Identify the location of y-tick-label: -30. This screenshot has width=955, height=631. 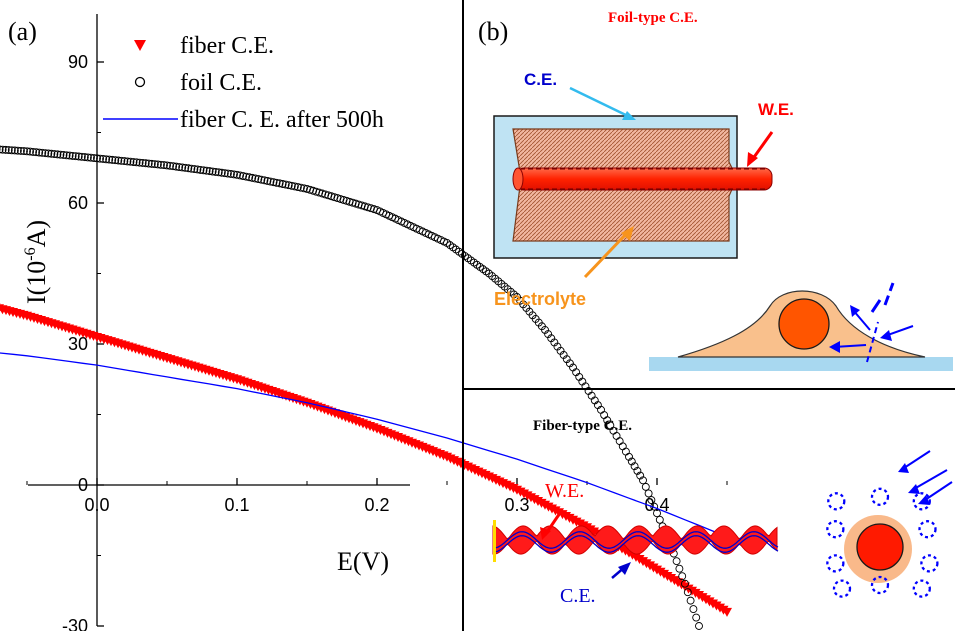
(75, 623).